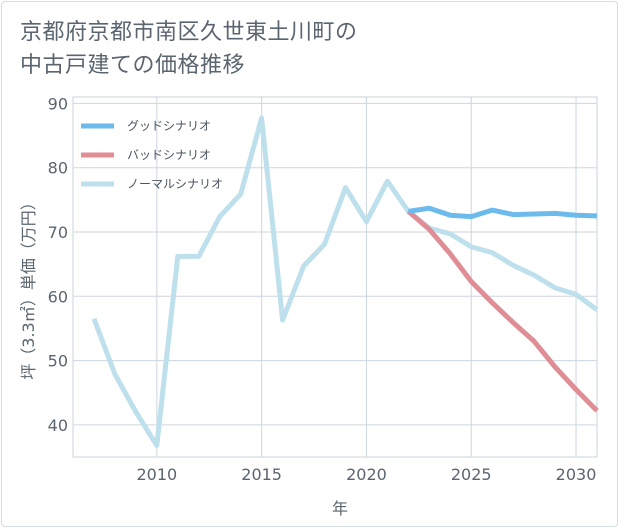 This screenshot has height=530, width=621. What do you see at coordinates (169, 155) in the screenshot?
I see `legend-label-1: バッドシナリオ` at bounding box center [169, 155].